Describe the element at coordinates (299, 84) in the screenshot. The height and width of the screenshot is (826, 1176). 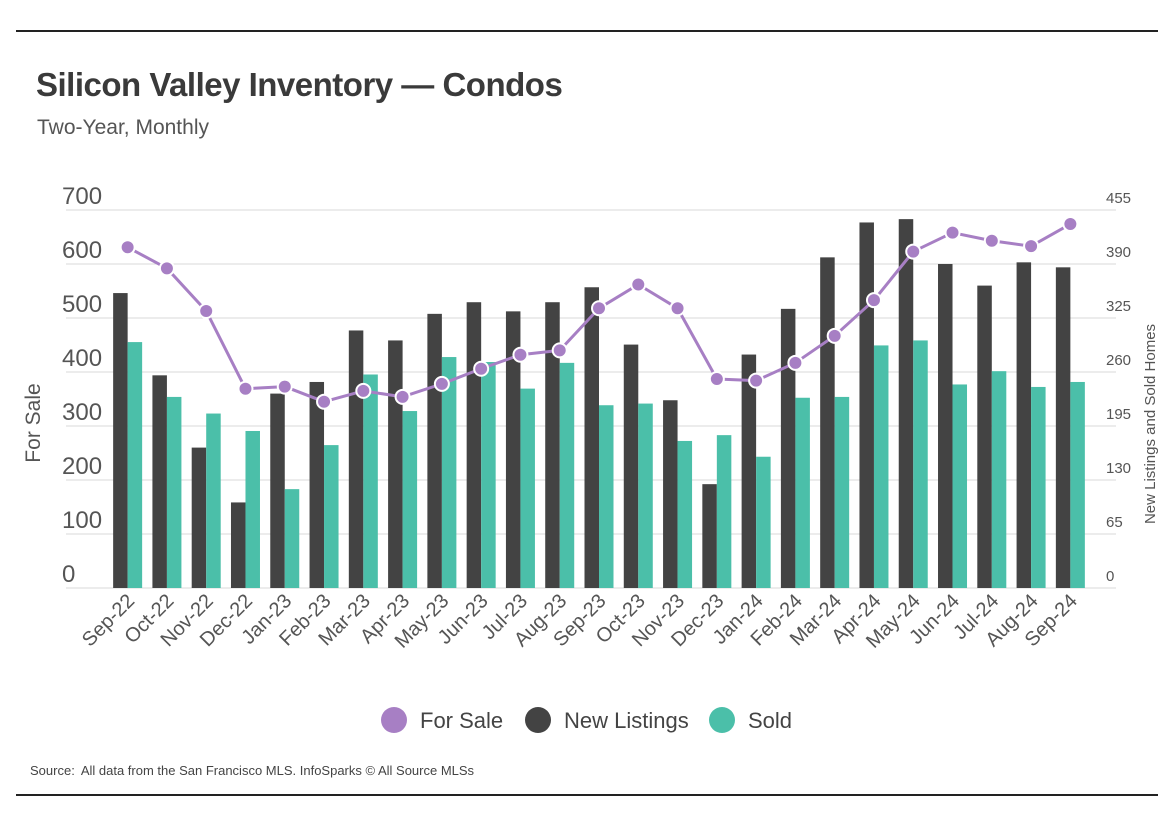
I see `chart-title: Silicon Valley Inventory — Condos` at that location.